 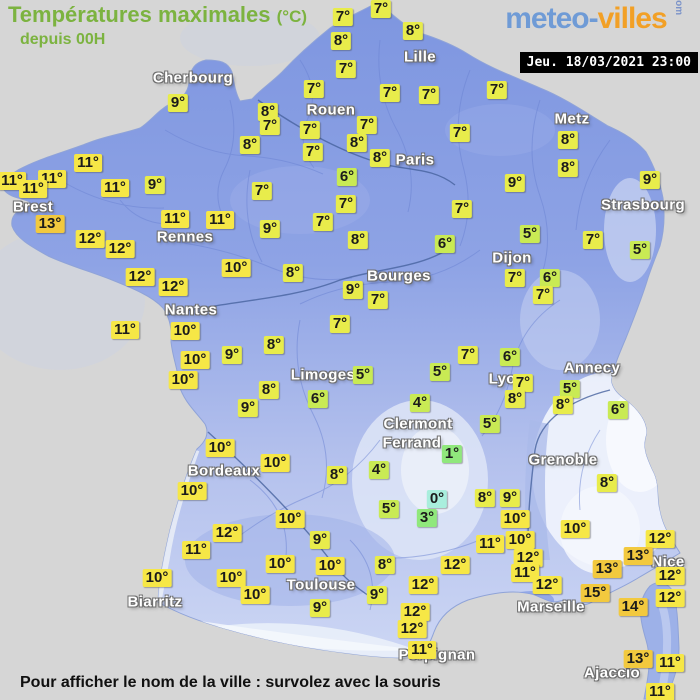 What do you see at coordinates (595, 593) in the screenshot?
I see `temp-label: 15°` at bounding box center [595, 593].